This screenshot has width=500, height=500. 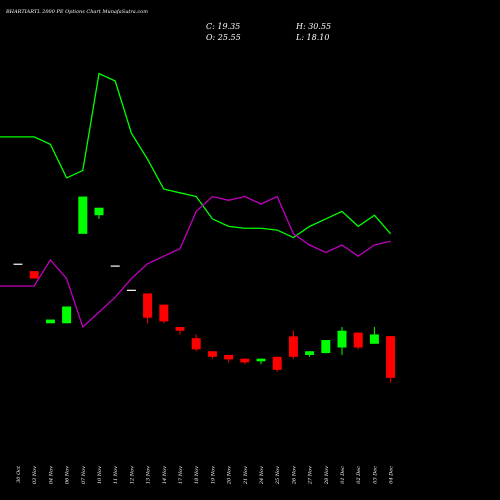 What do you see at coordinates (100, 475) in the screenshot?
I see `x-tick-label: 10 Nov` at bounding box center [100, 475].